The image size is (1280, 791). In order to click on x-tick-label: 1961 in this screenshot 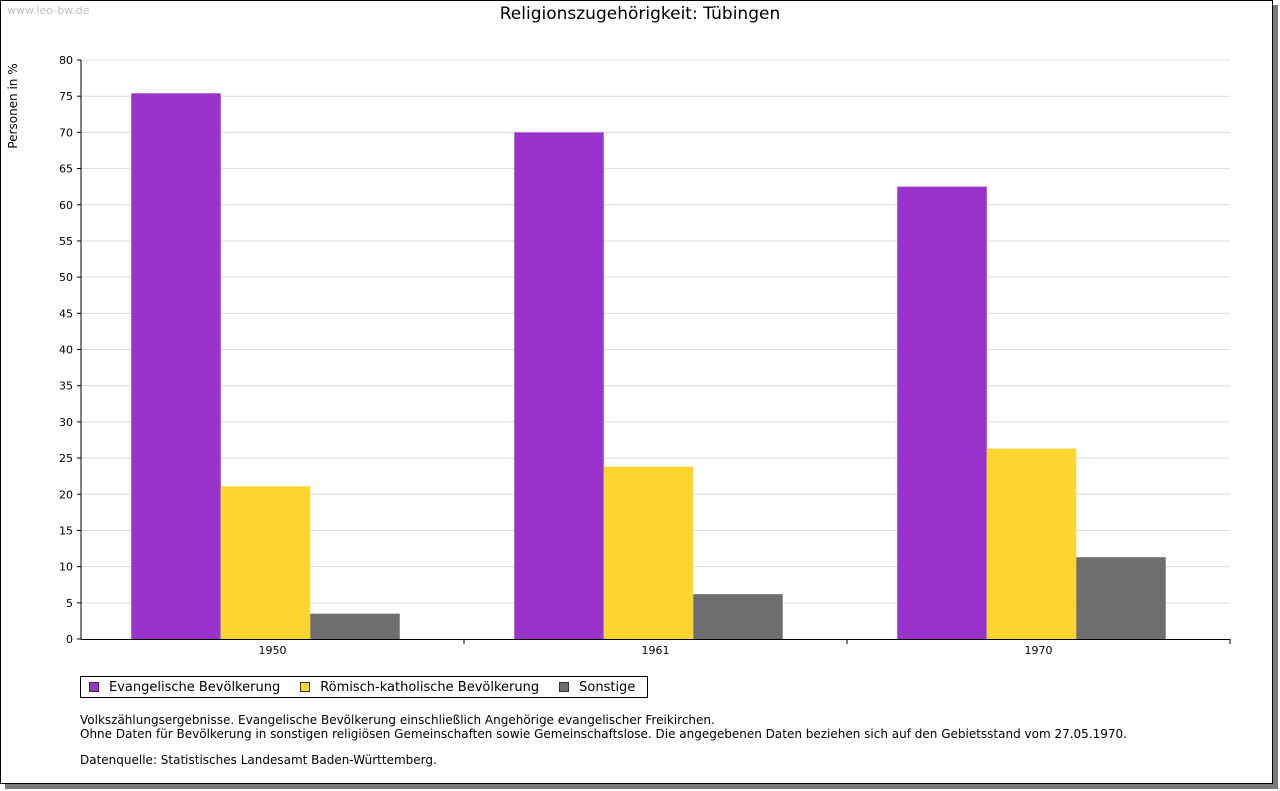, I will do `click(656, 650)`.